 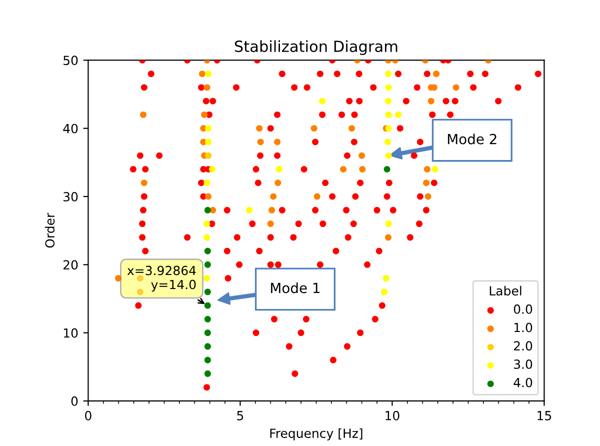 What do you see at coordinates (316, 48) in the screenshot?
I see `chart-title: Stabilization Diagram` at bounding box center [316, 48].